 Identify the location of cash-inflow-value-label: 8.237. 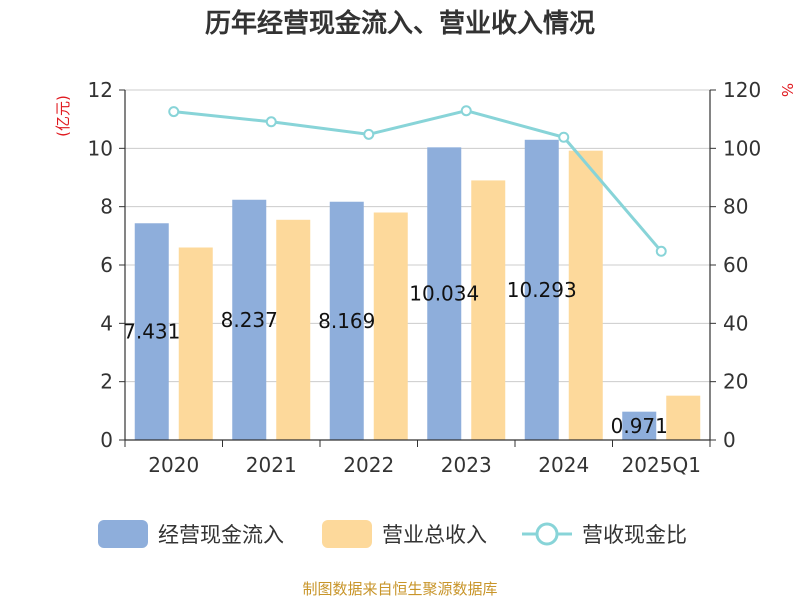
(249, 320).